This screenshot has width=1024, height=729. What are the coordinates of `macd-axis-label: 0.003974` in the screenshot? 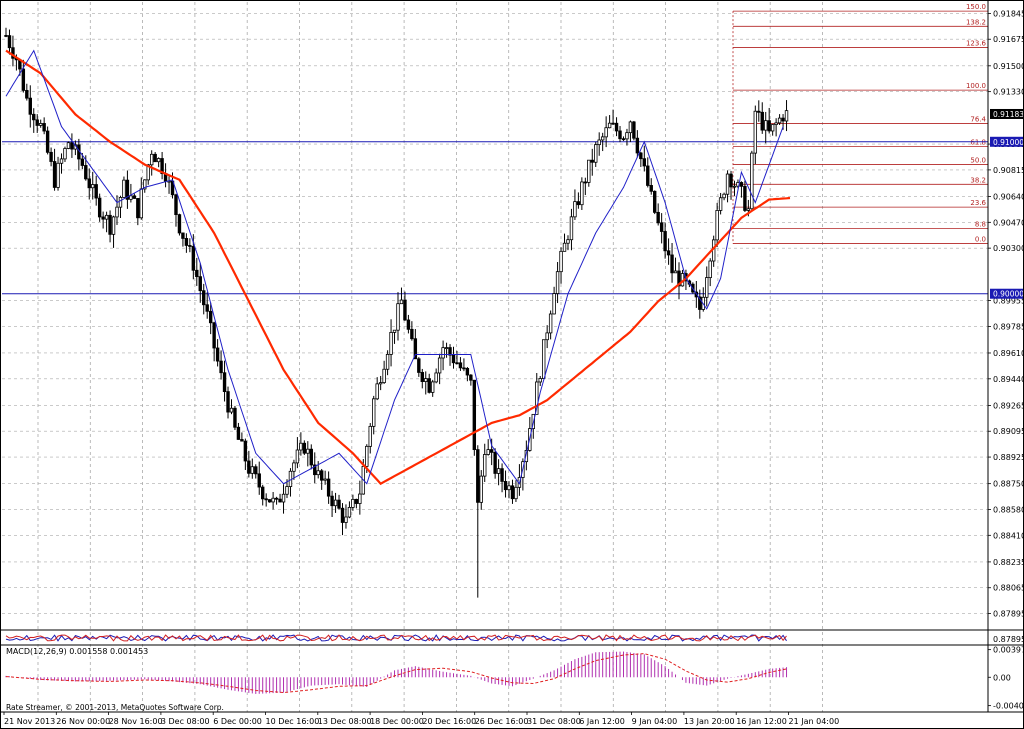 It's located at (1008, 650).